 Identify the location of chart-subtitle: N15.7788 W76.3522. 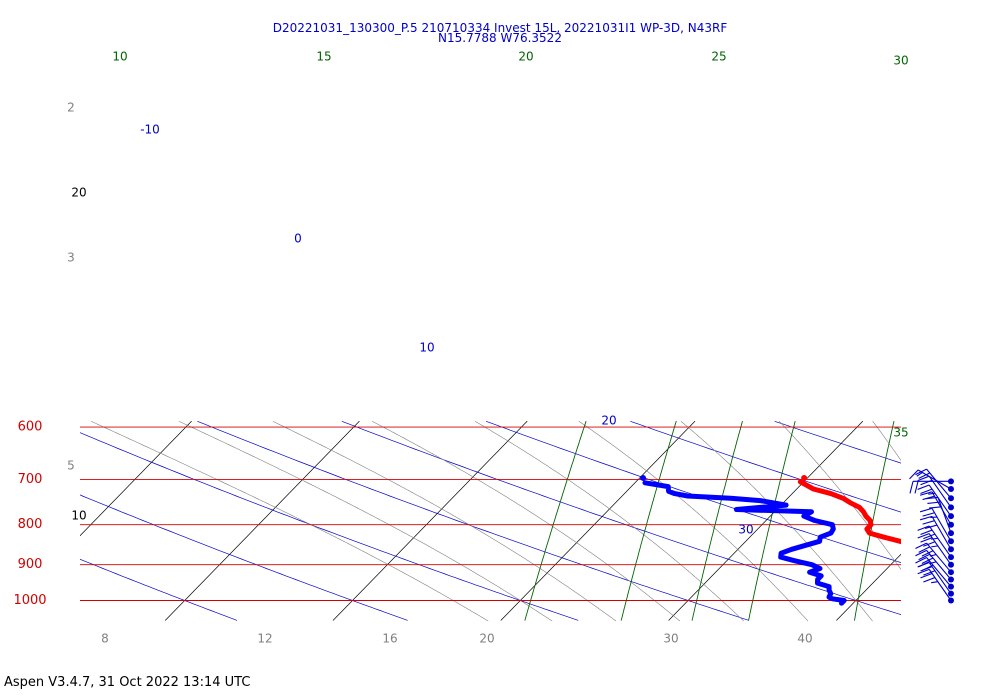
(500, 38).